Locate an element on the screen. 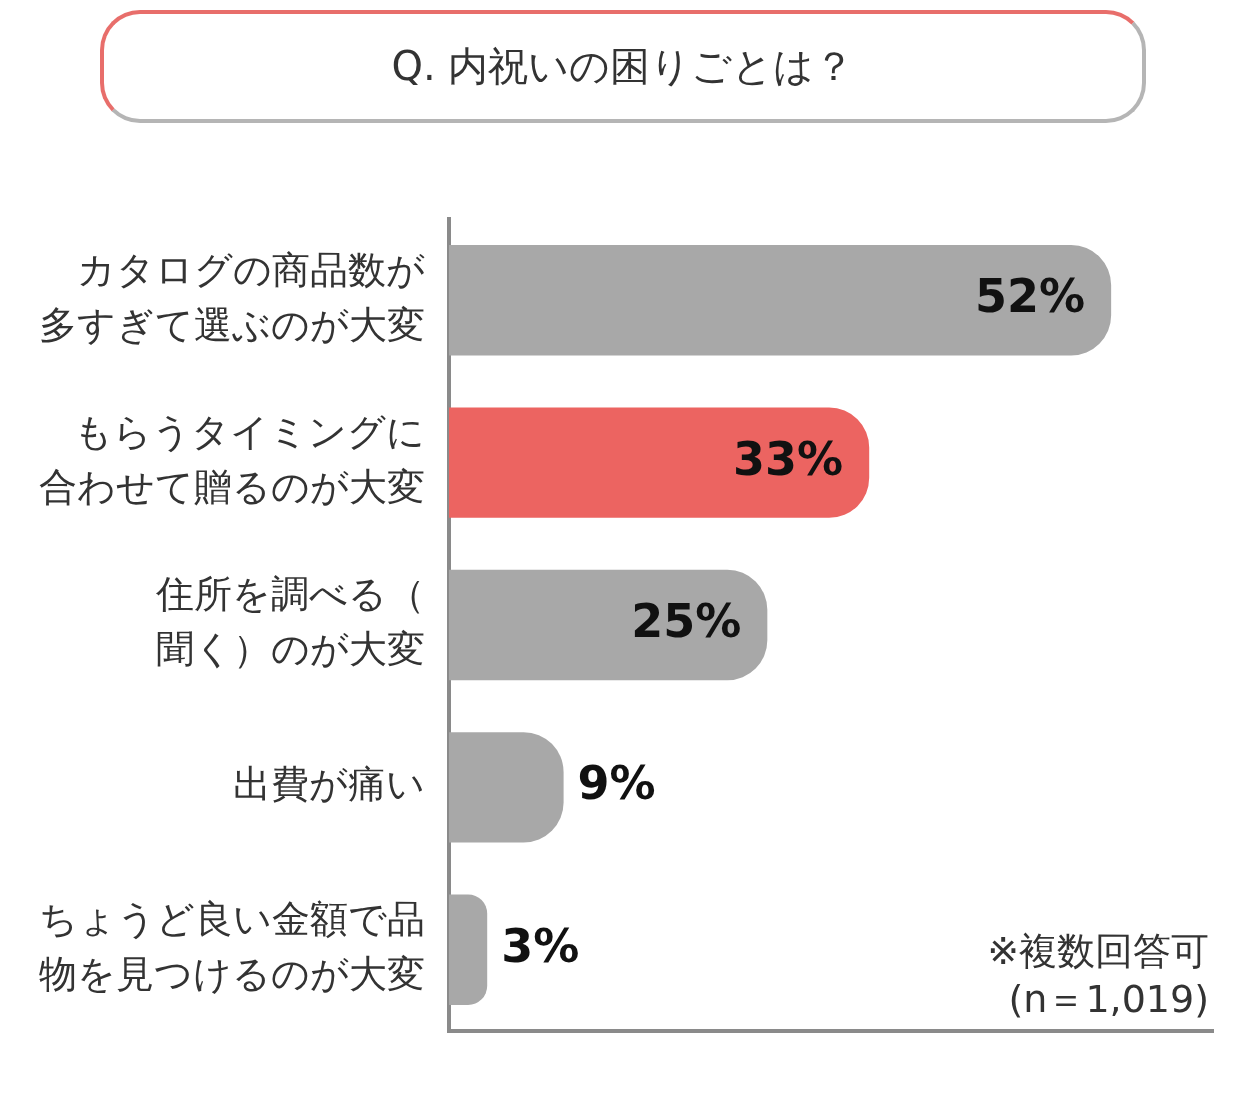  data-label: 52% is located at coordinates (1030, 296).